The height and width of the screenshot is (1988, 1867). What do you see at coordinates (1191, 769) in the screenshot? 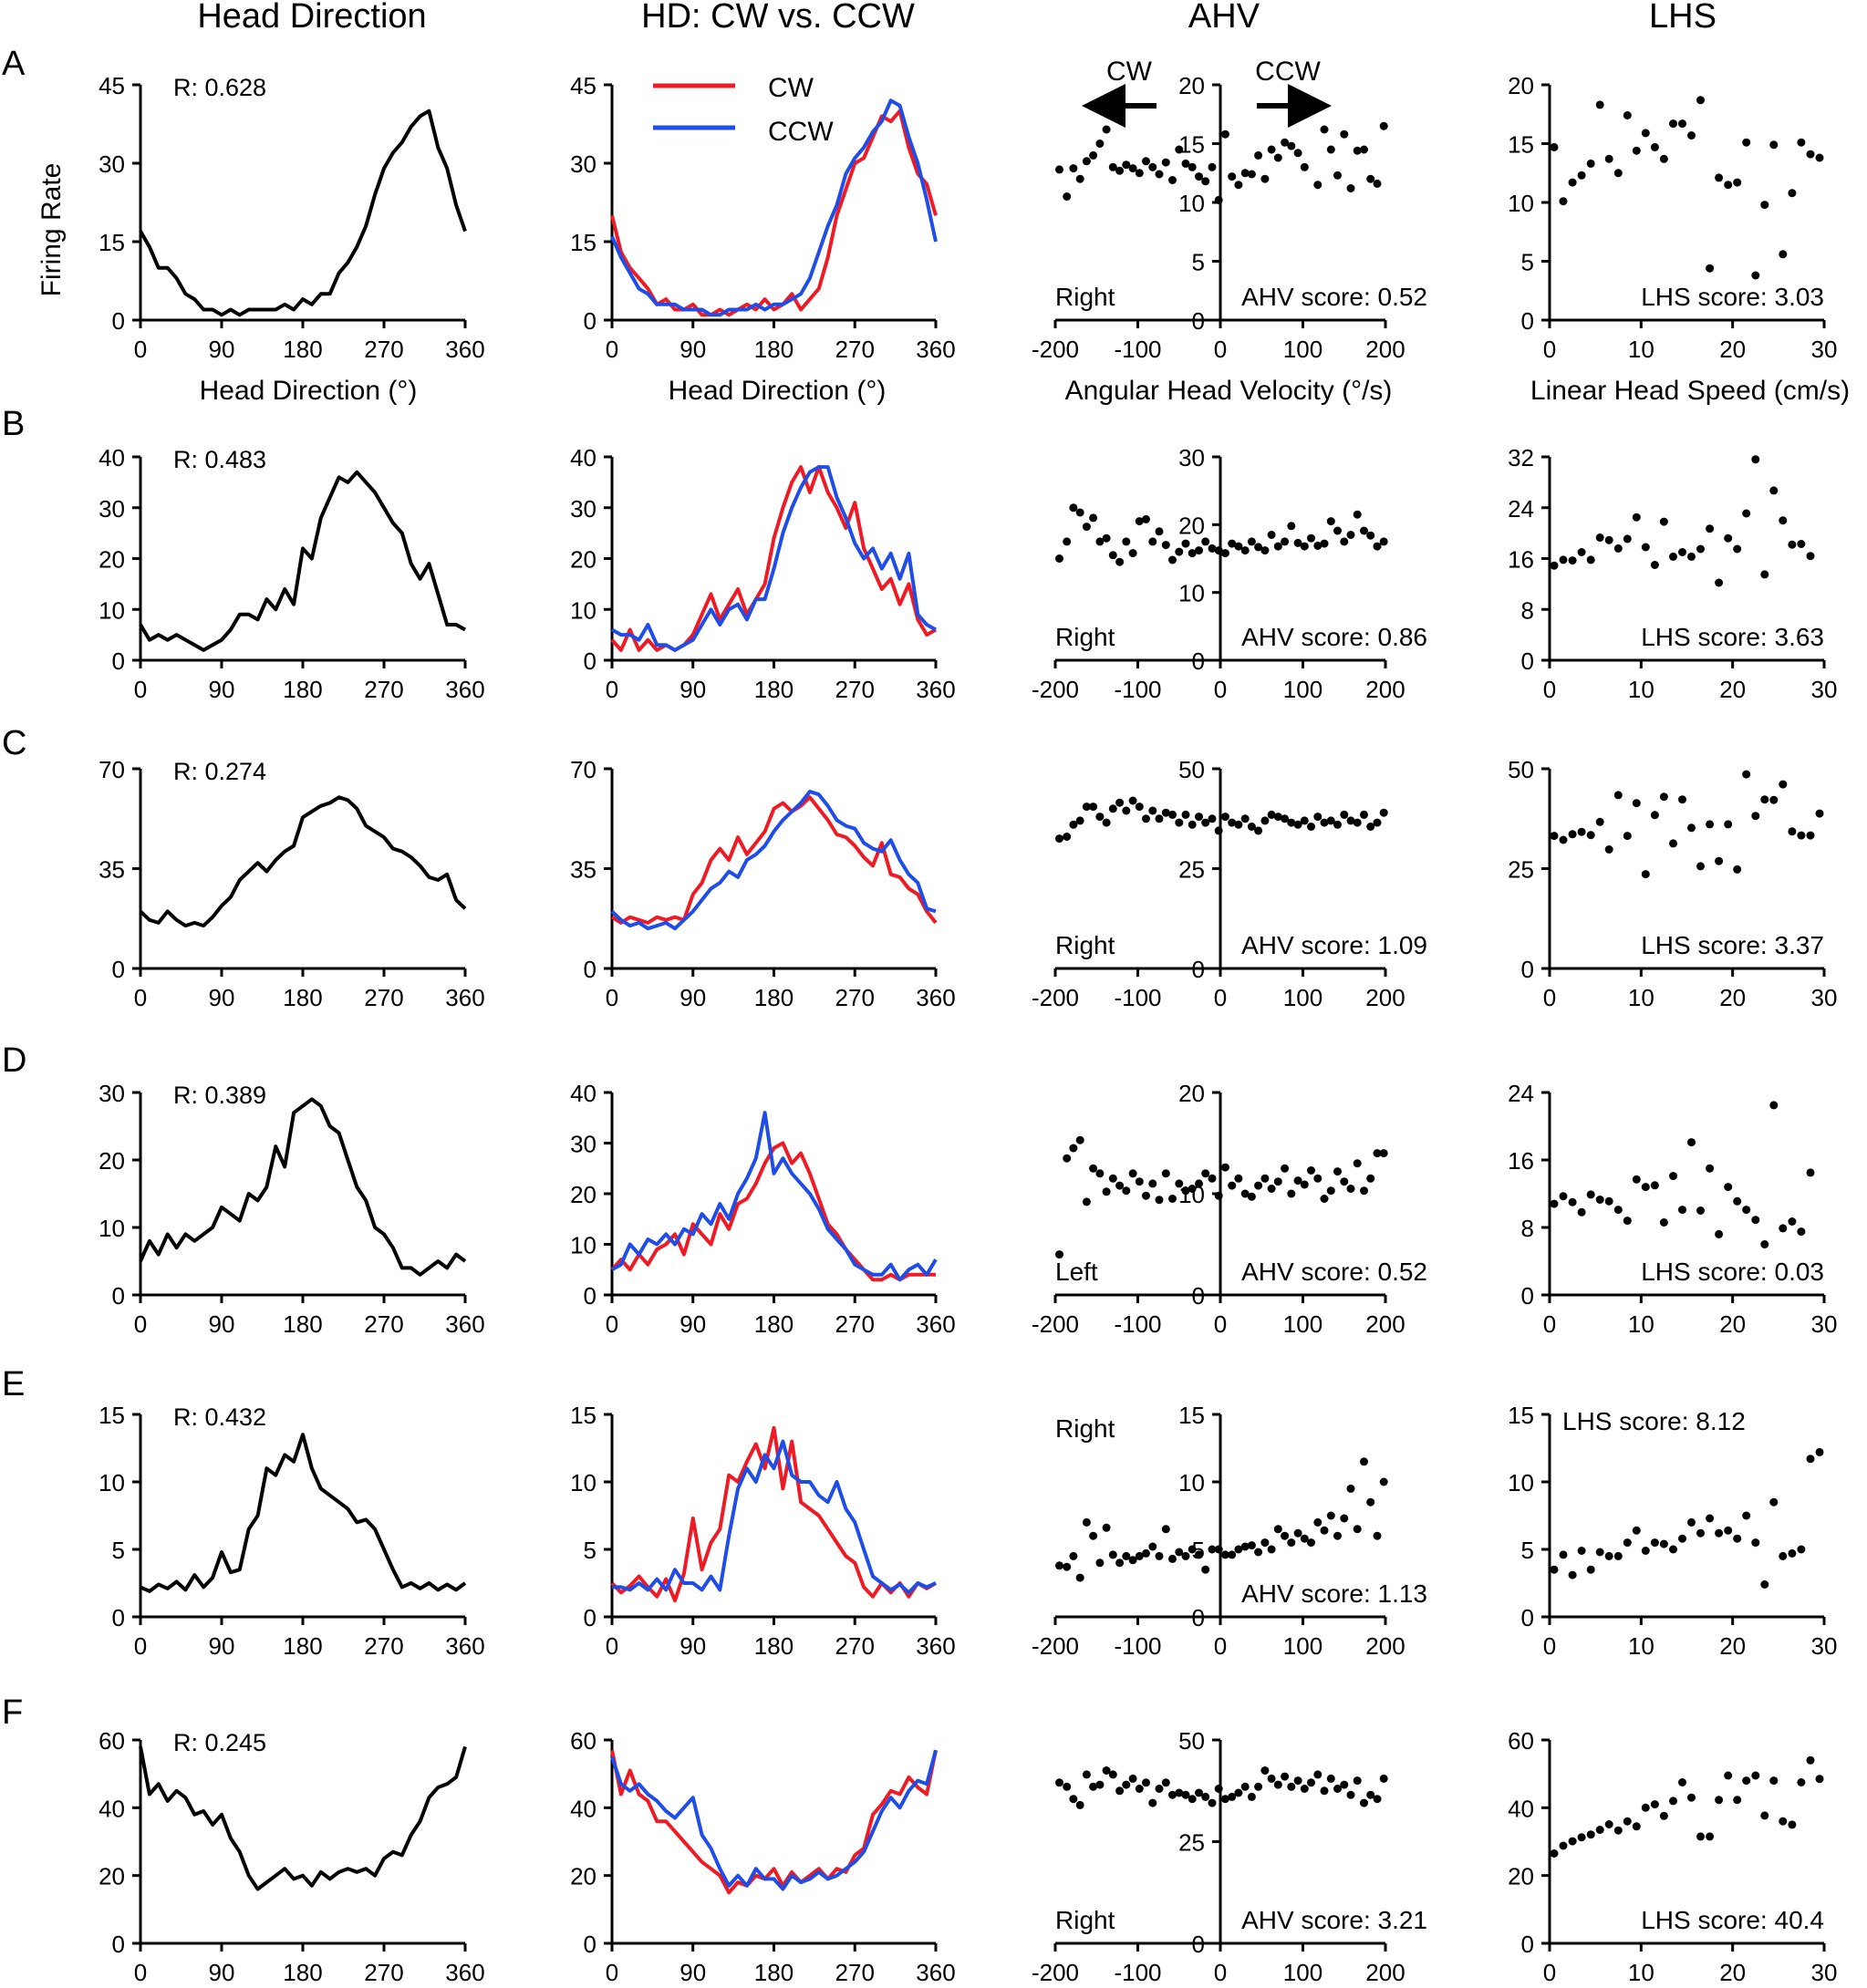
I see `y-tick-label: 50` at bounding box center [1191, 769].